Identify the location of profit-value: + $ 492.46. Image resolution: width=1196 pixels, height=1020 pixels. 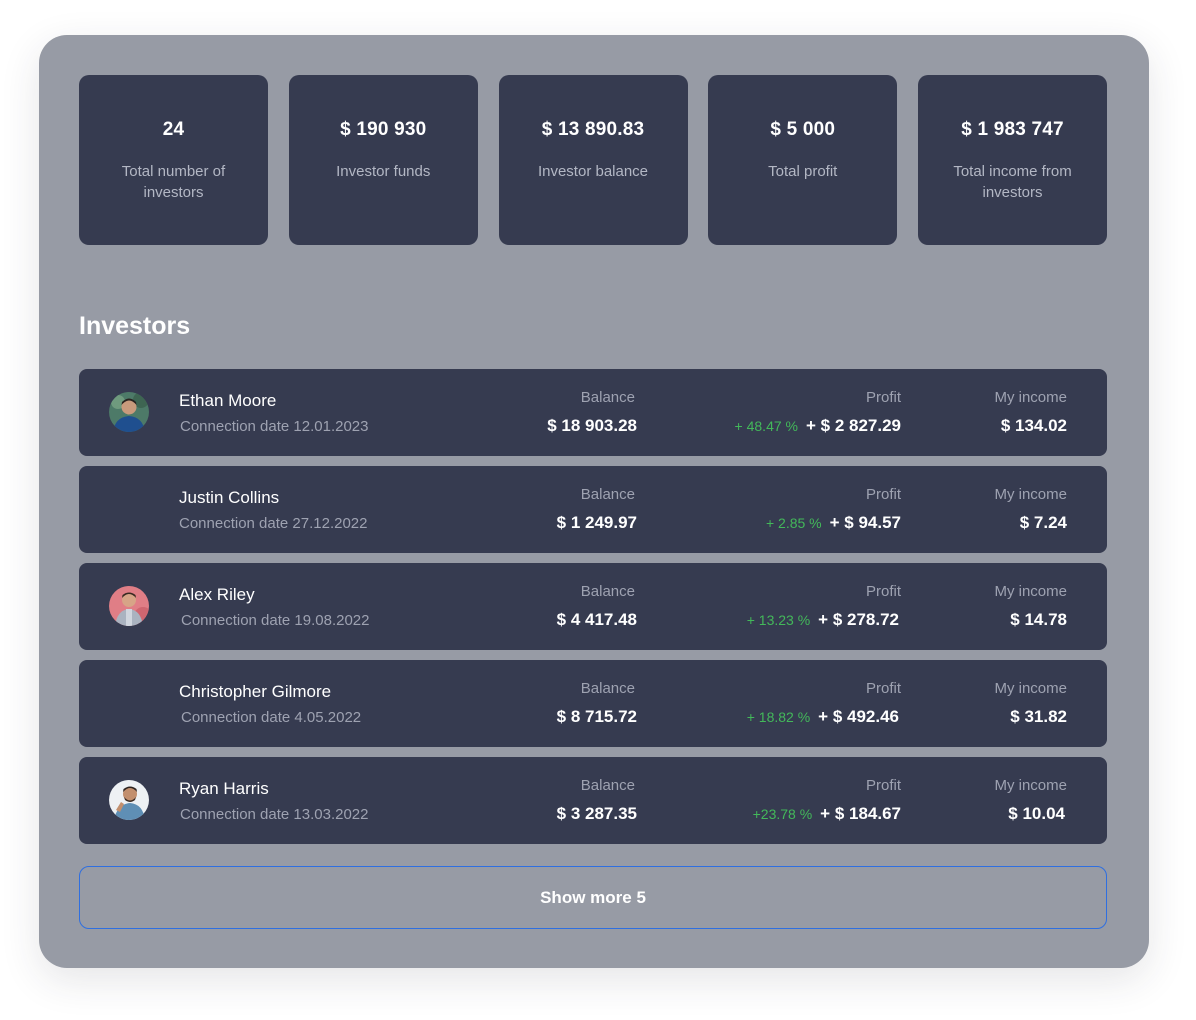
(858, 716).